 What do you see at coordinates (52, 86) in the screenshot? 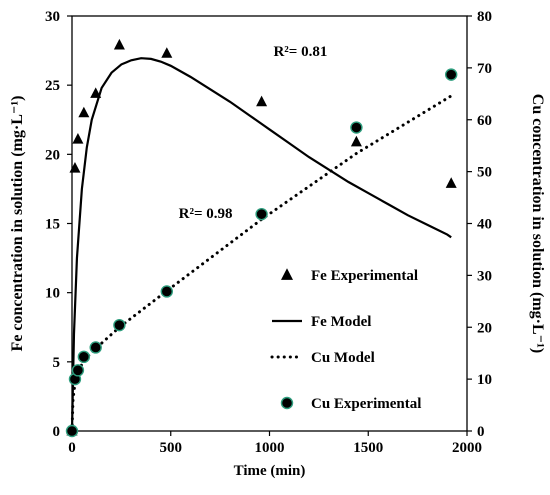
I see `y-left-tick-label: 25` at bounding box center [52, 86].